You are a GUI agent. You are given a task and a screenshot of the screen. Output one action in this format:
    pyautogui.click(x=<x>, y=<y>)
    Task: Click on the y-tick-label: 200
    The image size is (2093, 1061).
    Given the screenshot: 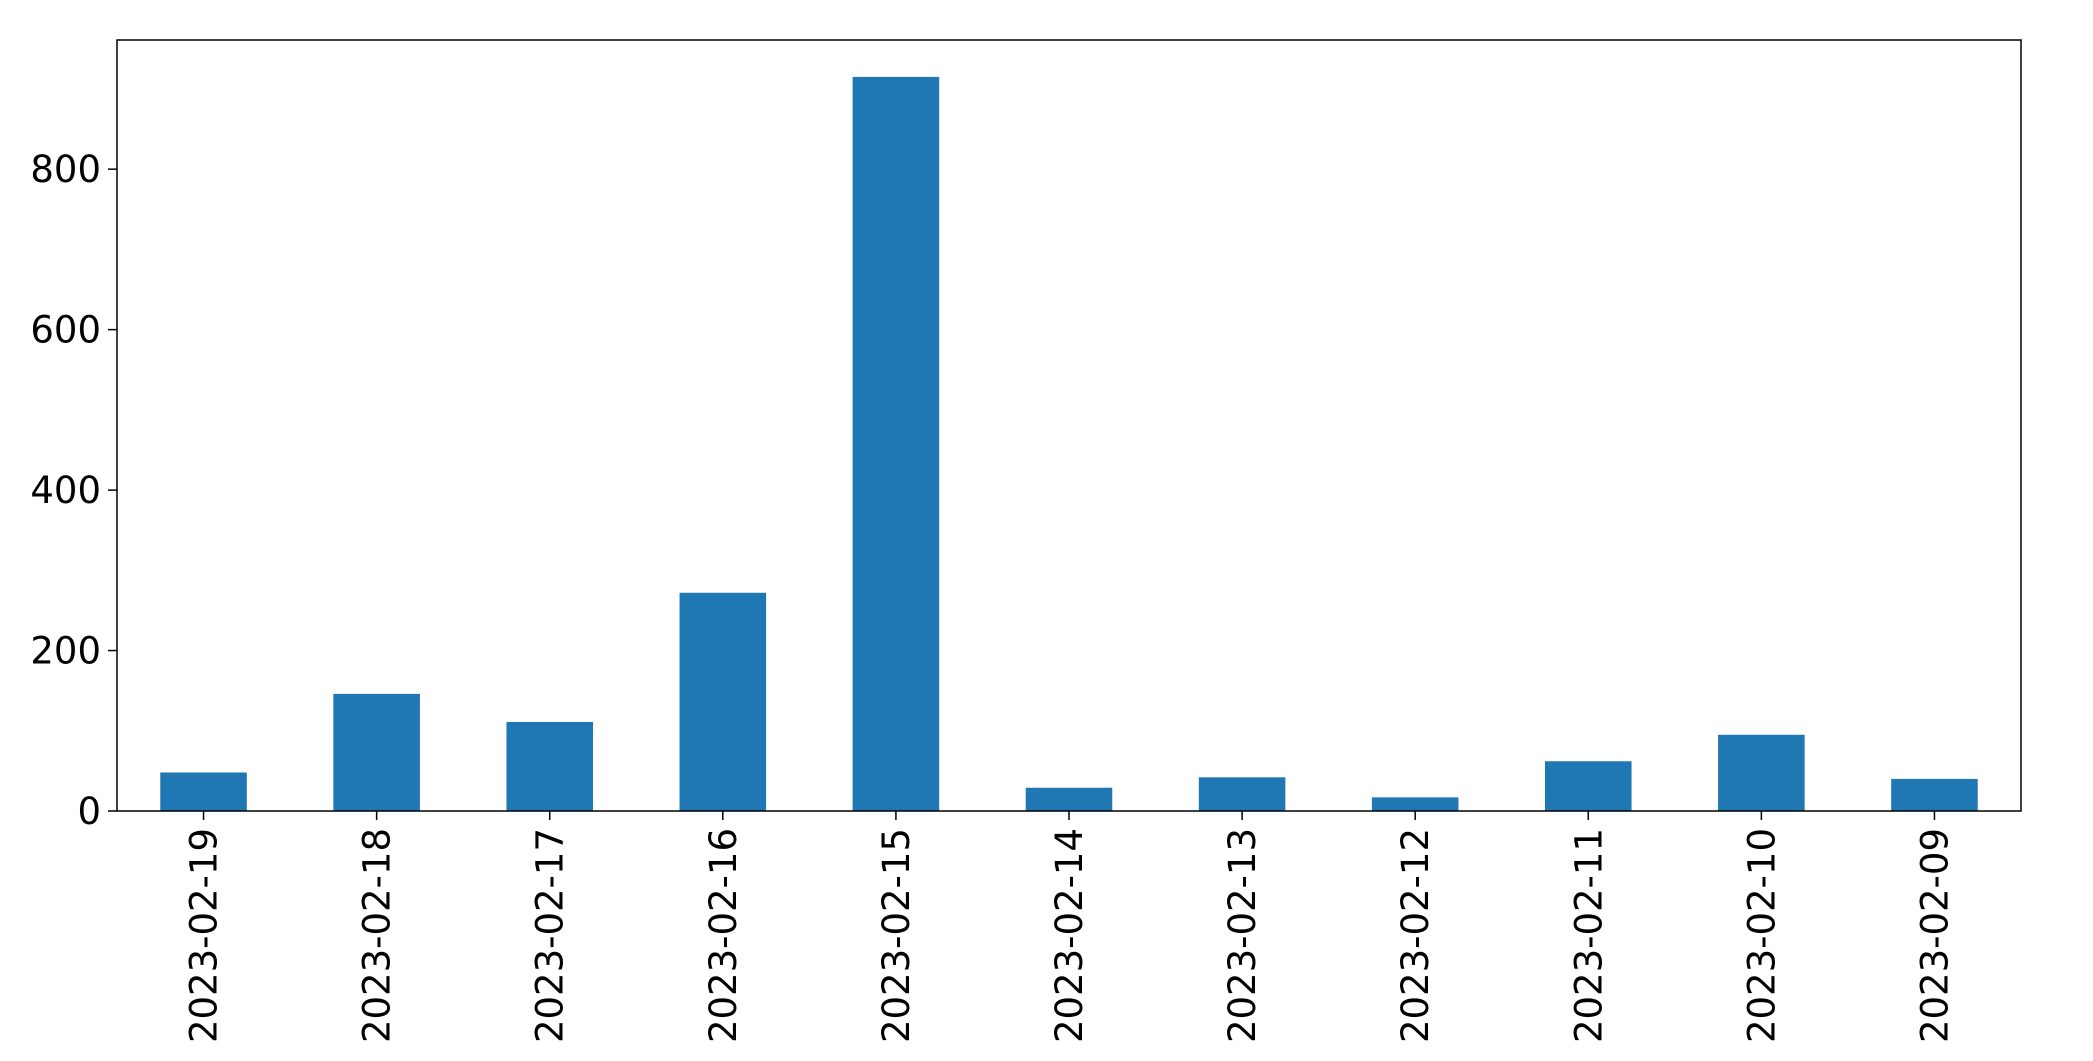 What is the action you would take?
    pyautogui.click(x=65, y=651)
    